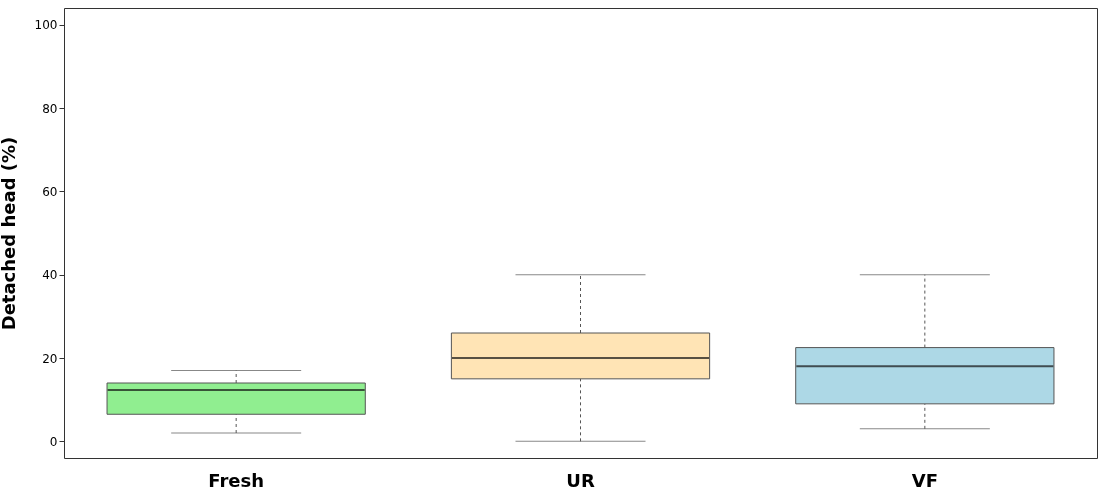  Describe the element at coordinates (50, 191) in the screenshot. I see `y-tick-label: 60` at that location.